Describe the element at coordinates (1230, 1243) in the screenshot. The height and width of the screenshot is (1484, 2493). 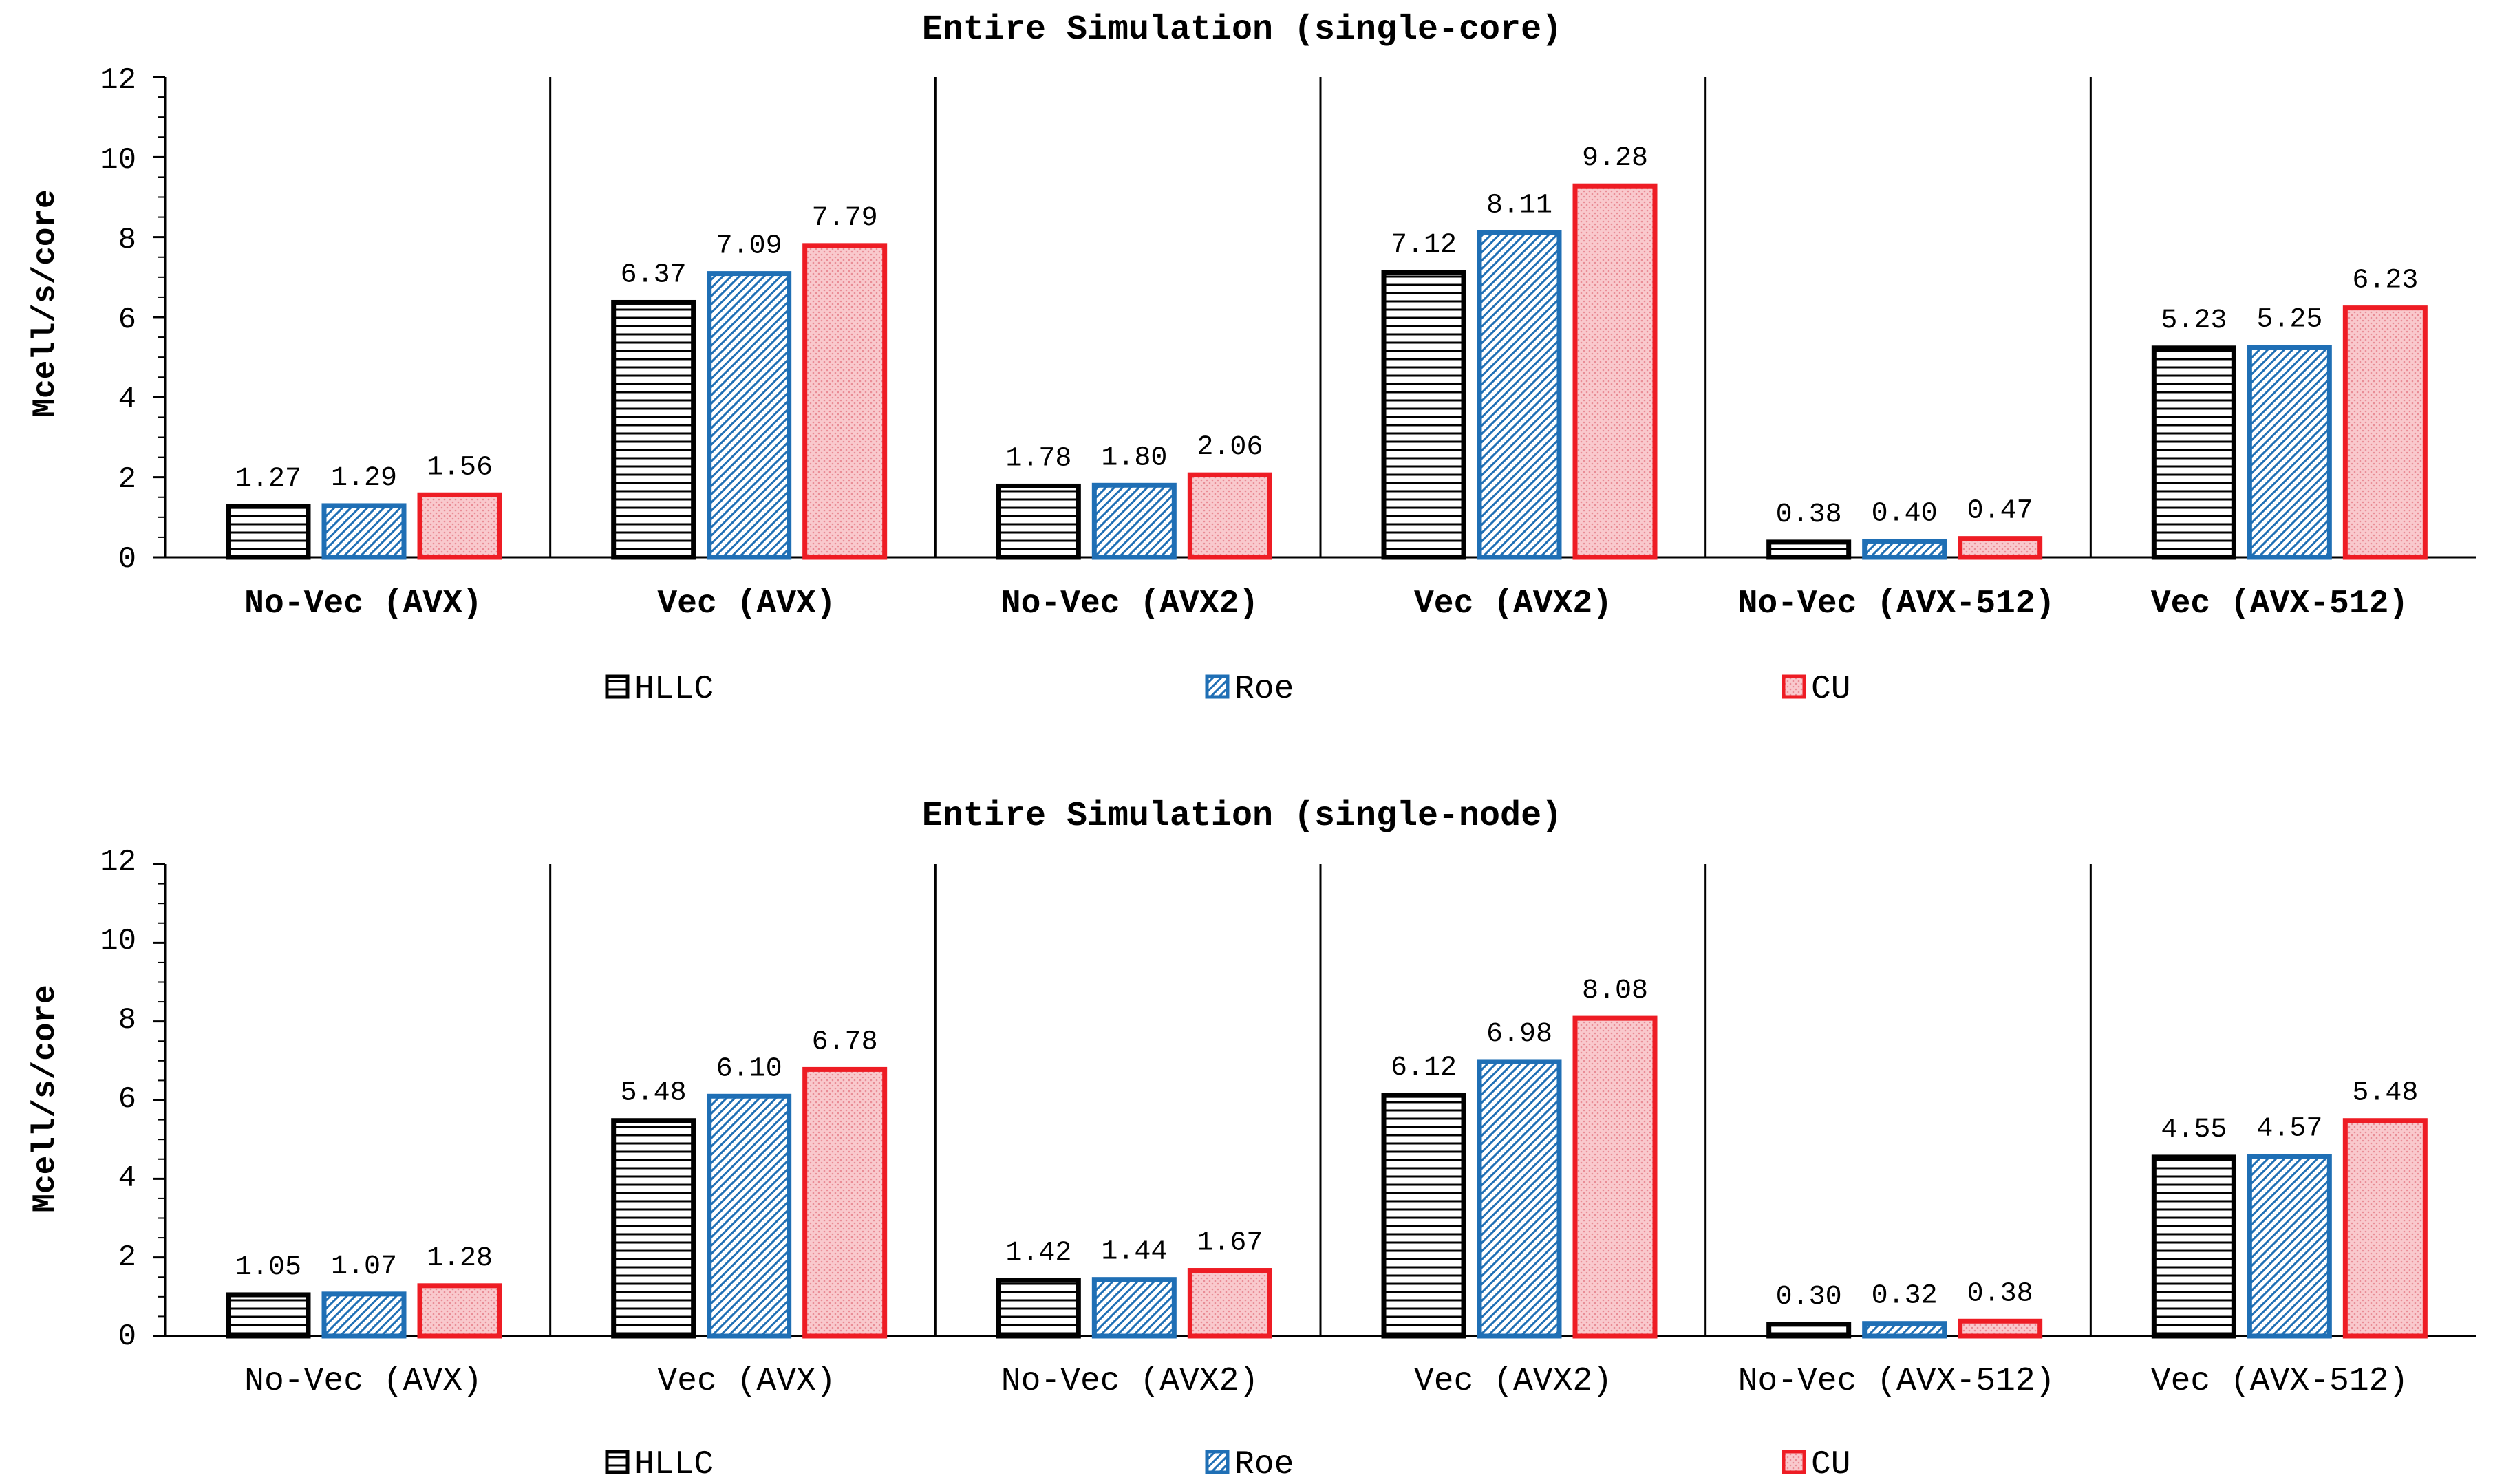
I see `data-label: 1.67` at that location.